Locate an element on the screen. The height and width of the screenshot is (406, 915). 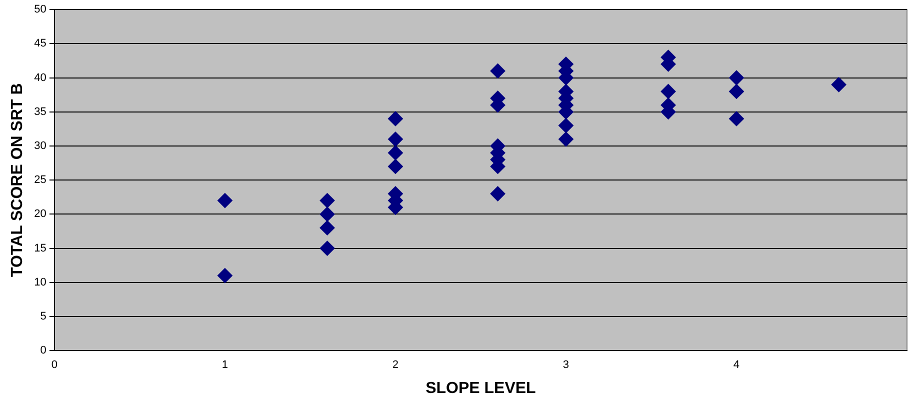
y-tick-label: 10 is located at coordinates (40, 282).